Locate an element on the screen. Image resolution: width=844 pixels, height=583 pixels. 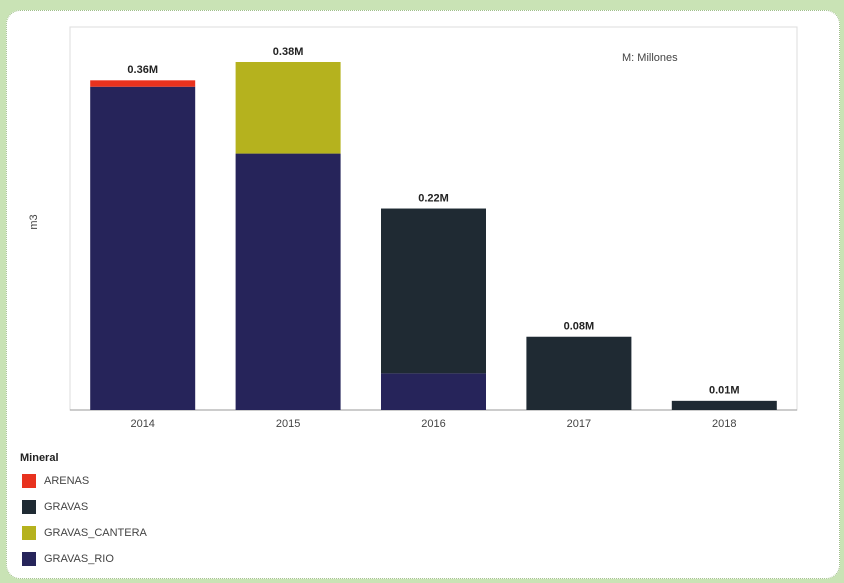
y-axis-label: m3 is located at coordinates (34, 221).